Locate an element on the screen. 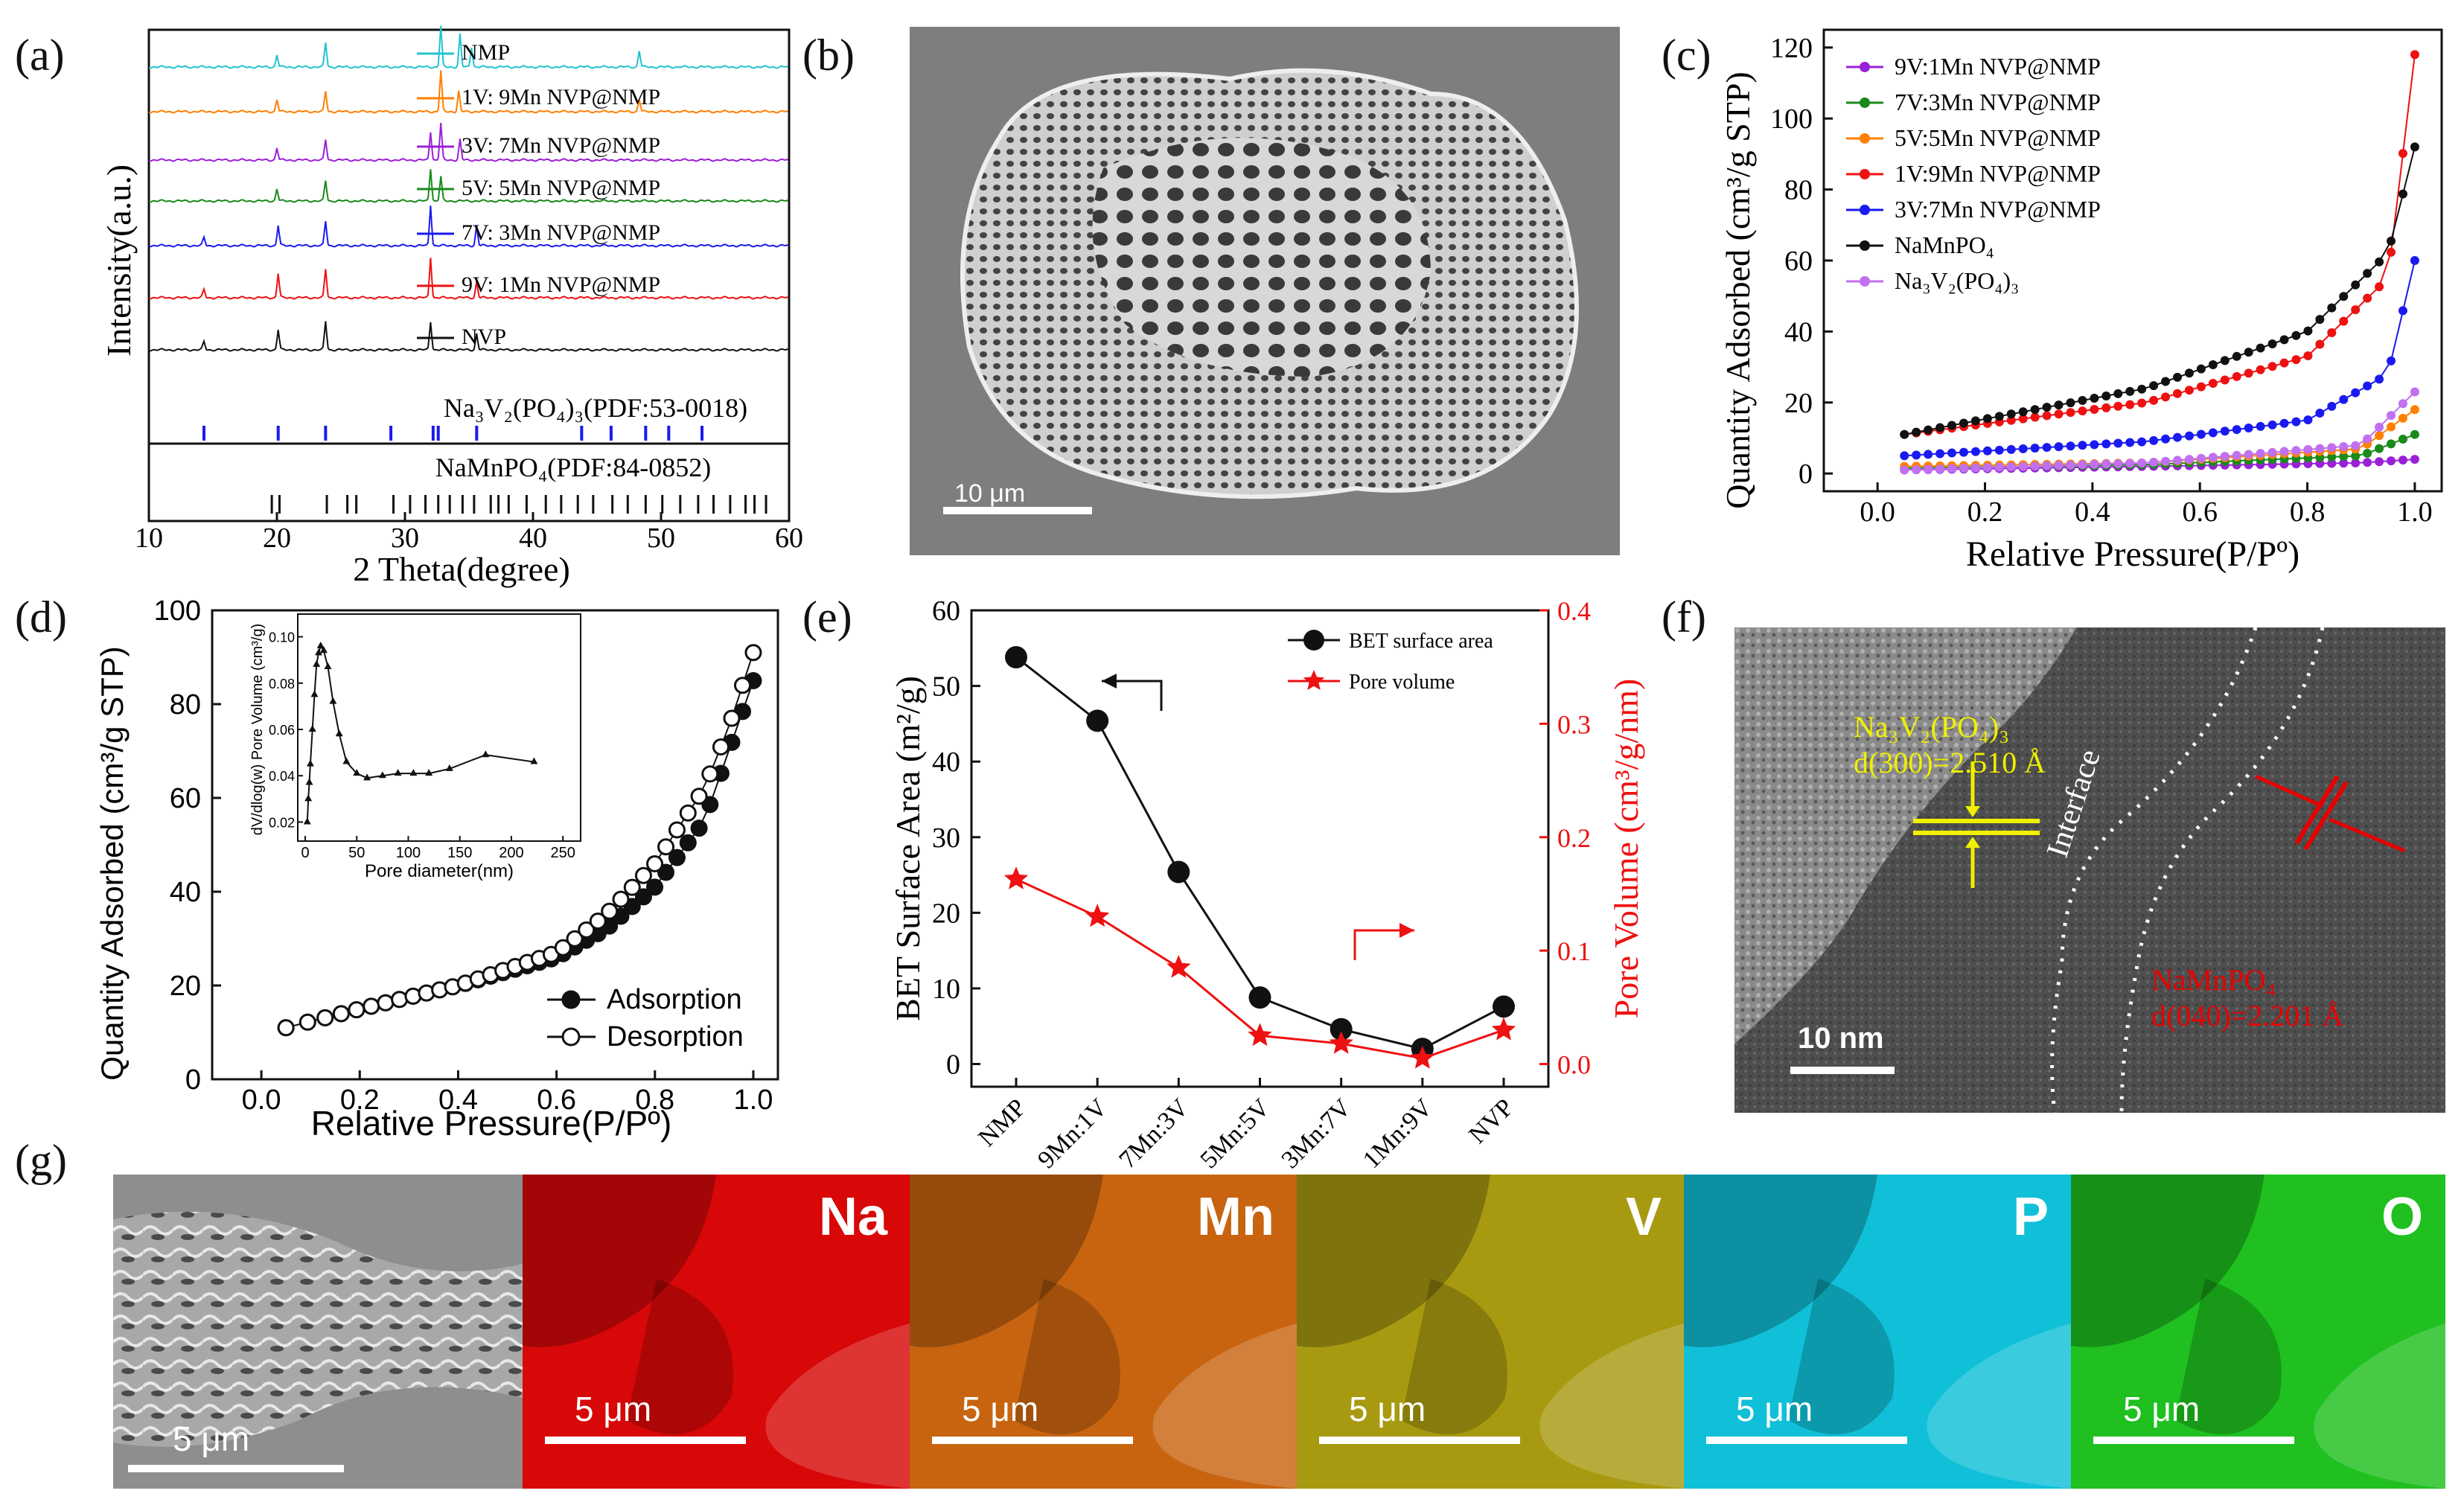 Image resolution: width=2464 pixels, height=1508 pixels. c-legend-item: Na₃V₂(PO₄)₃ is located at coordinates (1957, 280).